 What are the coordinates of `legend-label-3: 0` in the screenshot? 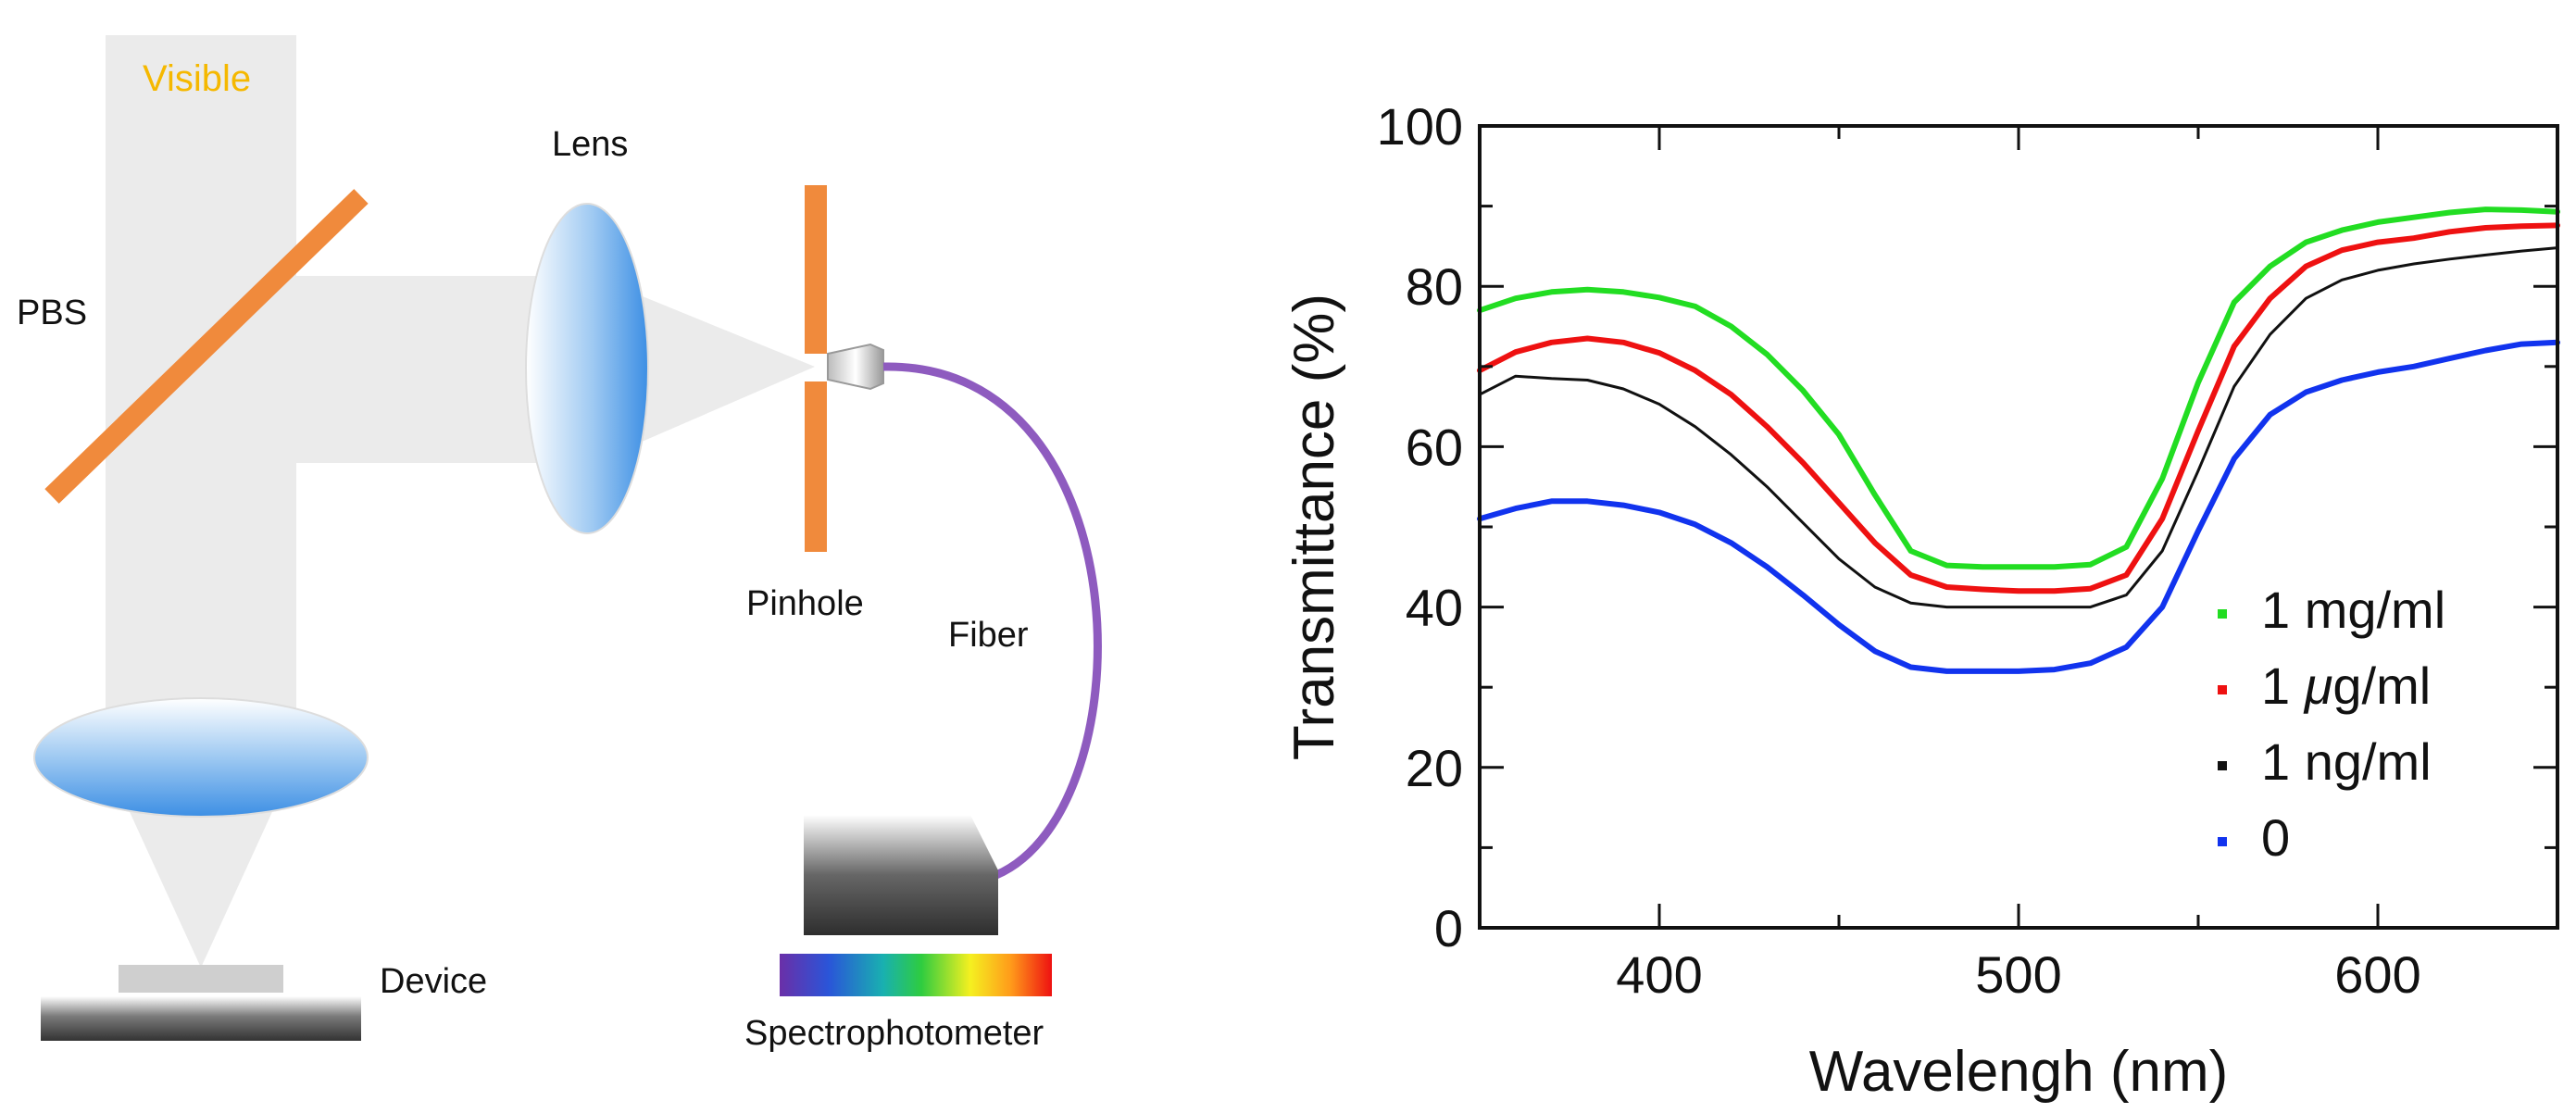 It's located at (2275, 837).